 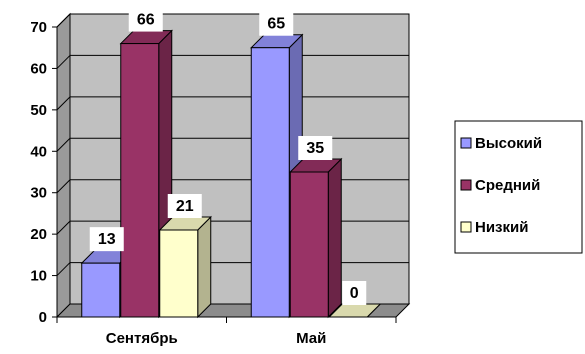 I want to click on x-category-label: Сентябрь, so click(x=142, y=338).